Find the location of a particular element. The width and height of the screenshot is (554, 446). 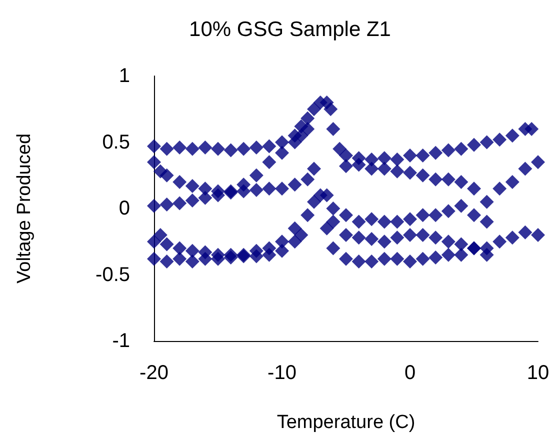

y-tick-label: 1 is located at coordinates (124, 76).